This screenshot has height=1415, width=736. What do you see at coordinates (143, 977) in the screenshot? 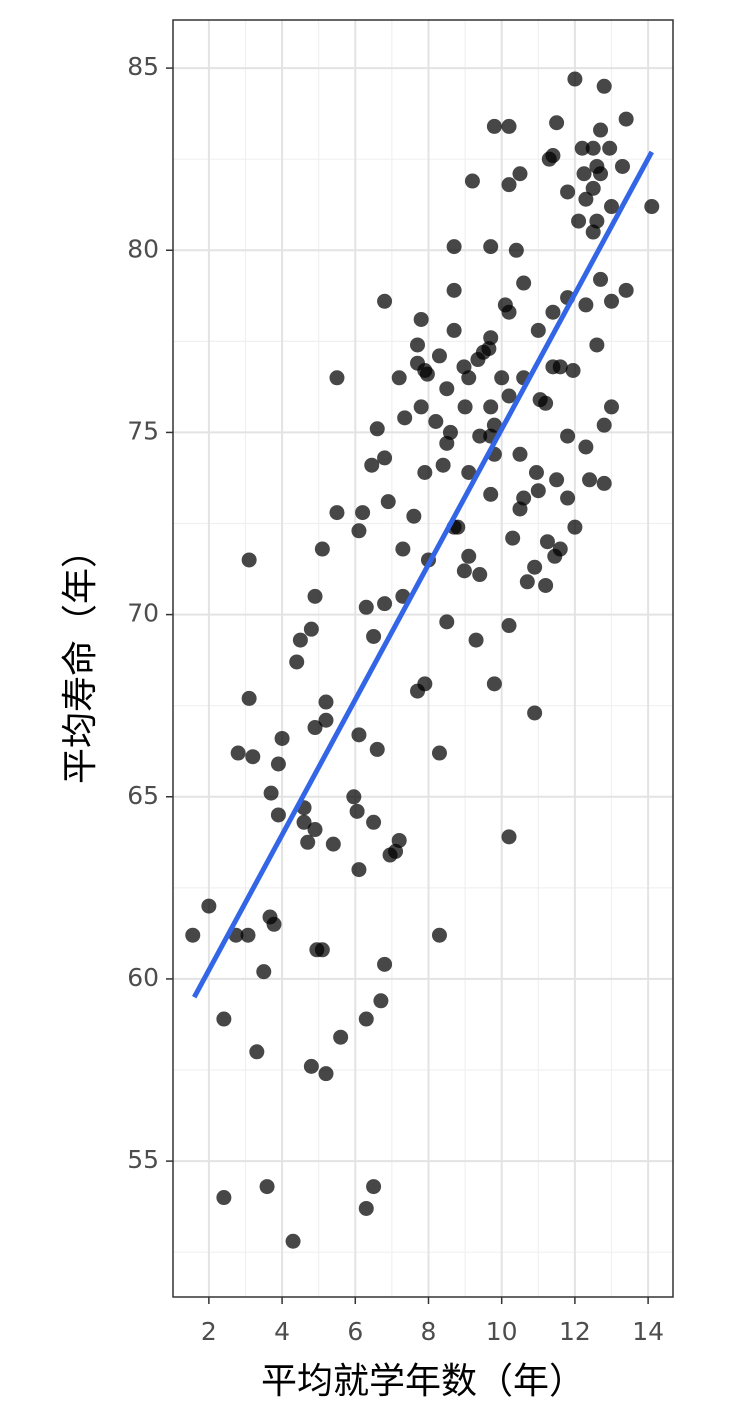
I see `y-tick-label: 60` at bounding box center [143, 977].